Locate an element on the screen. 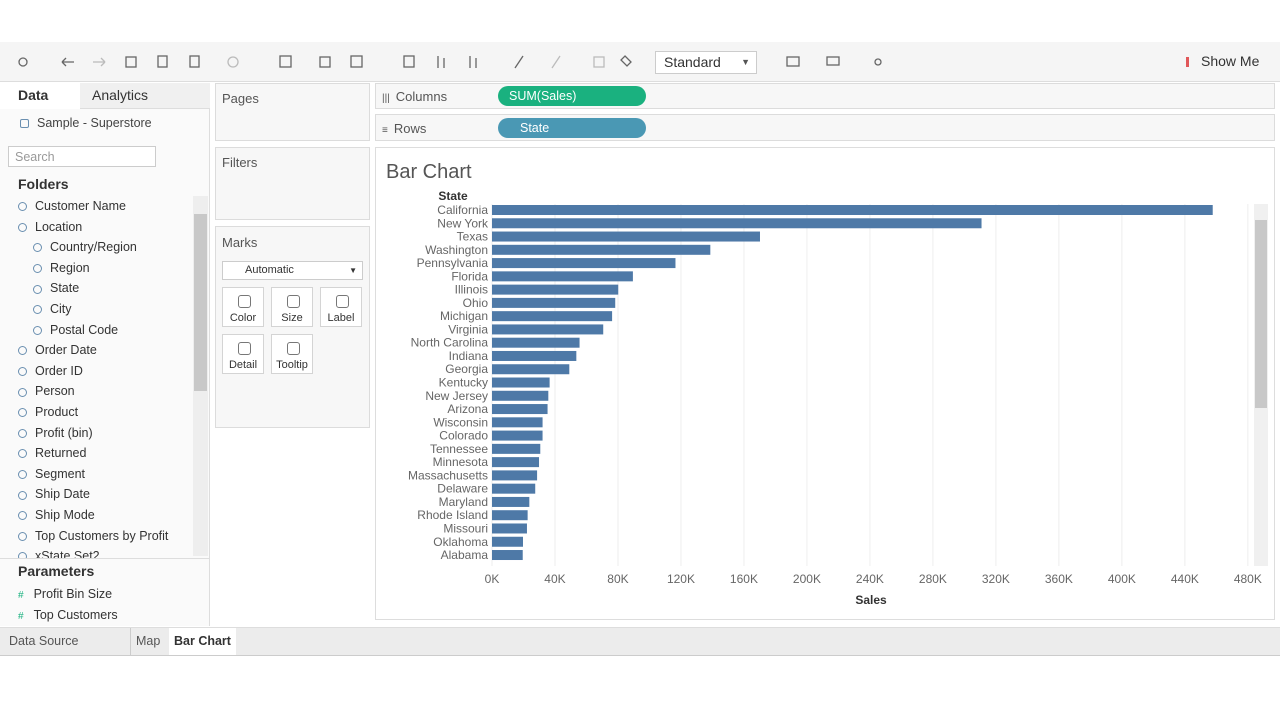 The height and width of the screenshot is (720, 1280). field: Profit (bin) is located at coordinates (55, 433).